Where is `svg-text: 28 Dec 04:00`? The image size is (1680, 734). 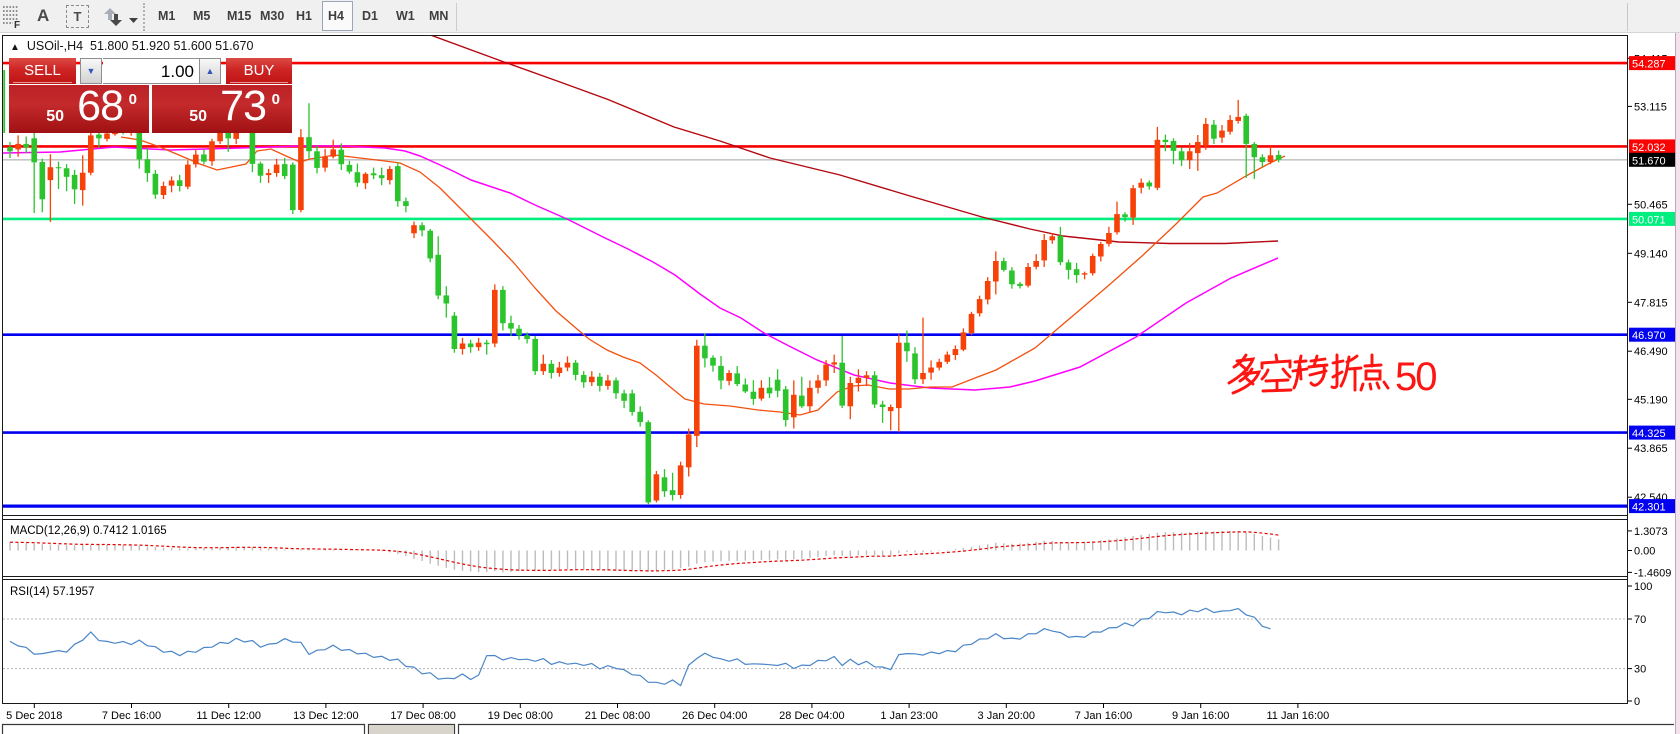 svg-text: 28 Dec 04:00 is located at coordinates (811, 716).